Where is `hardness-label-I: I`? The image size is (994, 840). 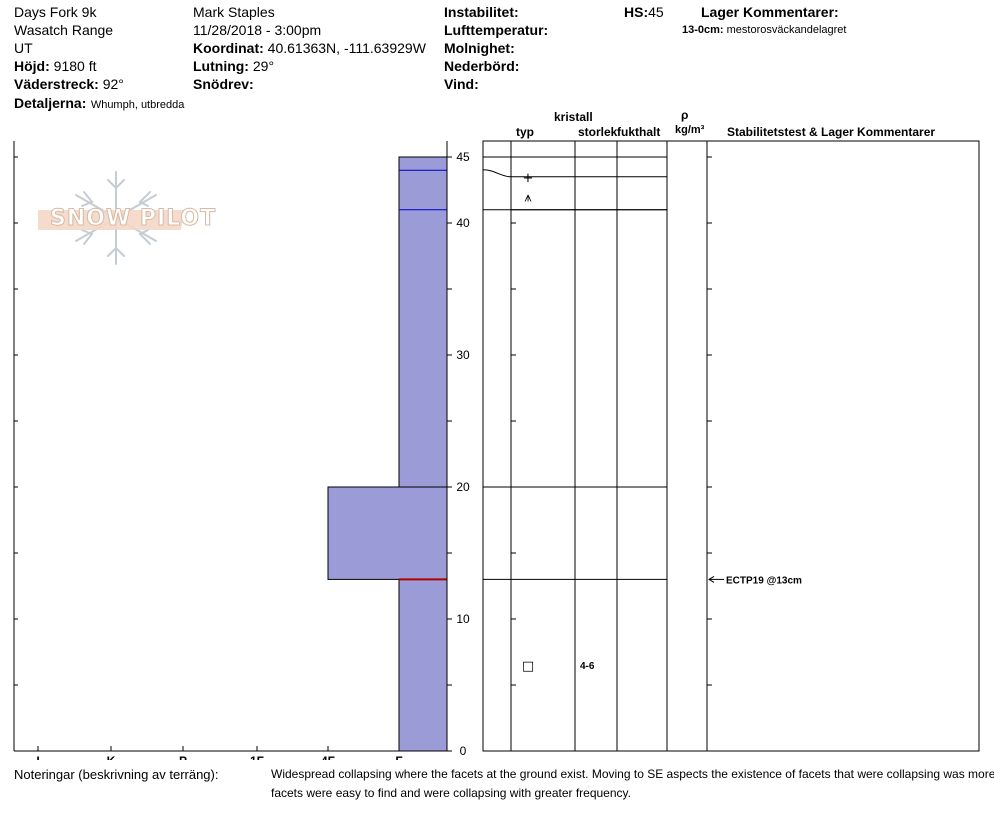 hardness-label-I: I is located at coordinates (37, 757).